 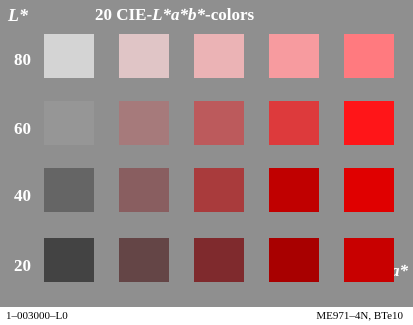 What do you see at coordinates (22, 59) in the screenshot?
I see `y-tick-label: 80` at bounding box center [22, 59].